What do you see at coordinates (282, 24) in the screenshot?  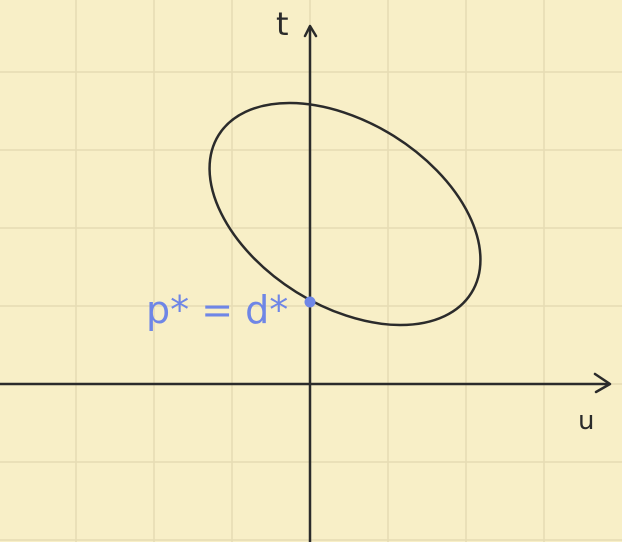 I see `t-axis-label: t` at bounding box center [282, 24].